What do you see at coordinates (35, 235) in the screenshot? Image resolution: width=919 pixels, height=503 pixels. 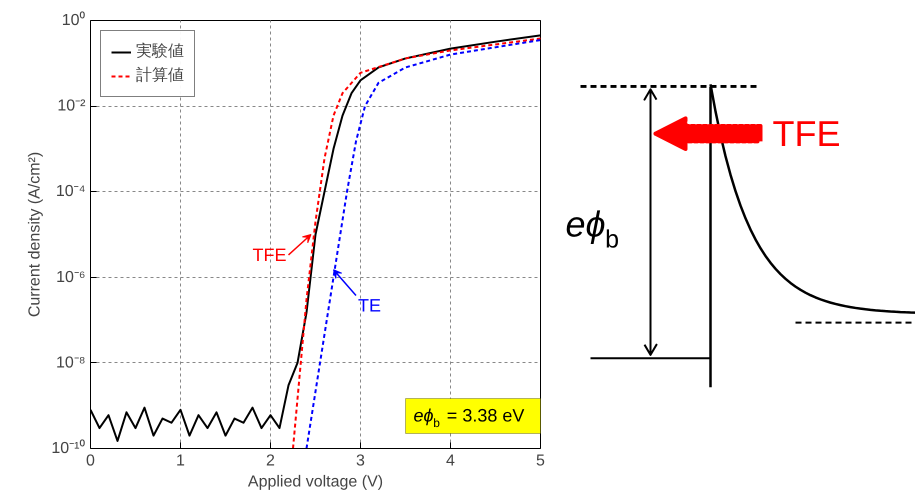 I see `y-axis-title: Current density (A/cm²)` at bounding box center [35, 235].